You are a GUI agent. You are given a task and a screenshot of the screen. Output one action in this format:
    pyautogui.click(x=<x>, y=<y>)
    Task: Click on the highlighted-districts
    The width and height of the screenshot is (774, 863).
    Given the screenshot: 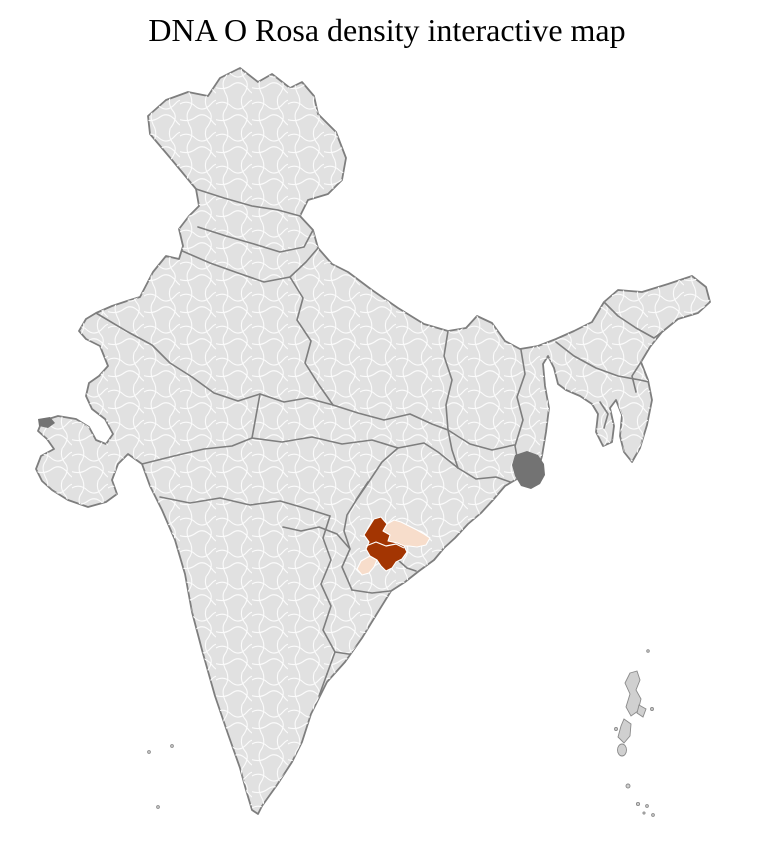 What is the action you would take?
    pyautogui.click(x=393, y=546)
    